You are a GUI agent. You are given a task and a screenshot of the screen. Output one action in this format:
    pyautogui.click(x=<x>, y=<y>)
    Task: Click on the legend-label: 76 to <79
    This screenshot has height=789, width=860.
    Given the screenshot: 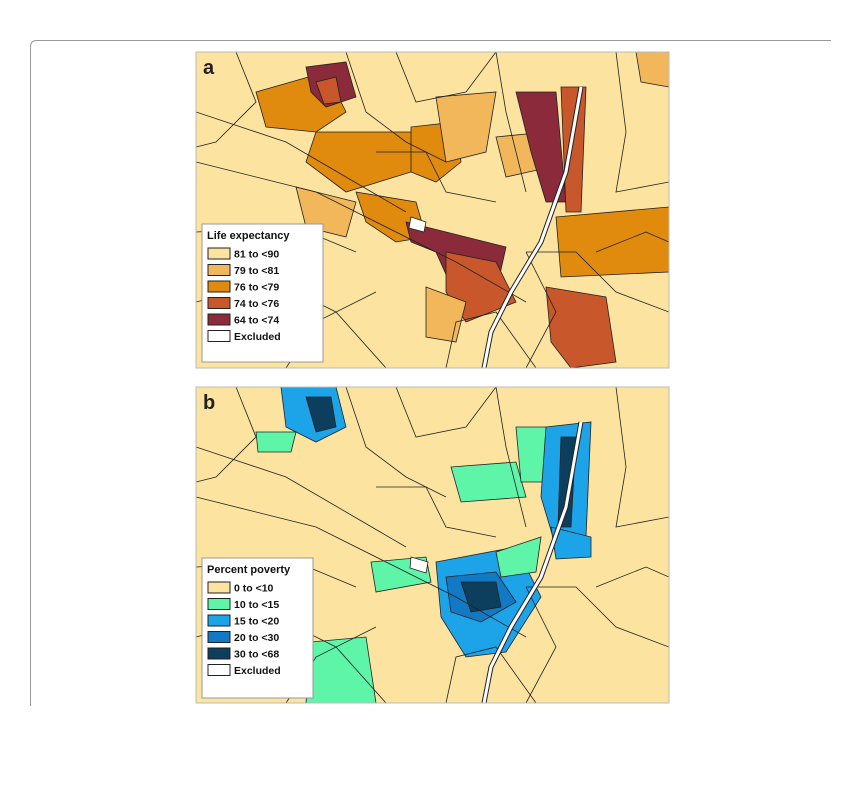 What is the action you would take?
    pyautogui.click(x=256, y=288)
    